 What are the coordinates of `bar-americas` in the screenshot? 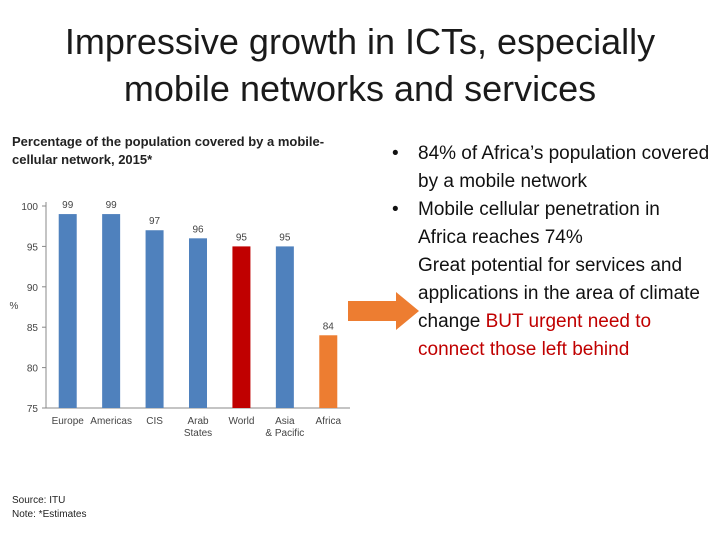 It's located at (111, 311).